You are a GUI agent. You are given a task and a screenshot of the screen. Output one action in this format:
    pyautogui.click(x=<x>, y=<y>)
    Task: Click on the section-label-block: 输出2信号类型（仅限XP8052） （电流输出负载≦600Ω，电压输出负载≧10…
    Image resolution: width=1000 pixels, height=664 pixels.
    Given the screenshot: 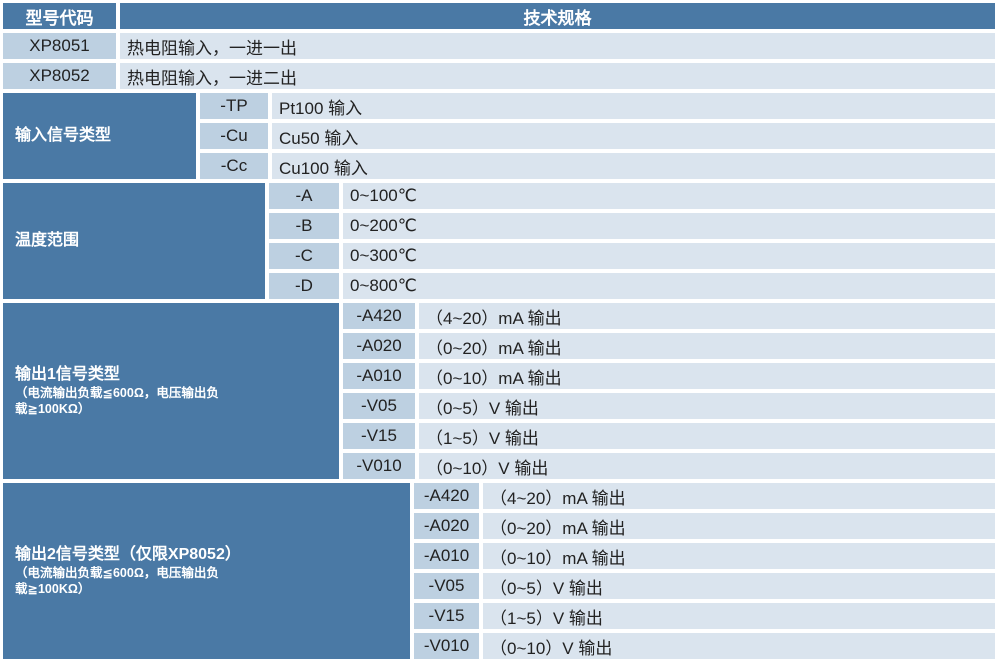 What is the action you would take?
    pyautogui.click(x=206, y=571)
    